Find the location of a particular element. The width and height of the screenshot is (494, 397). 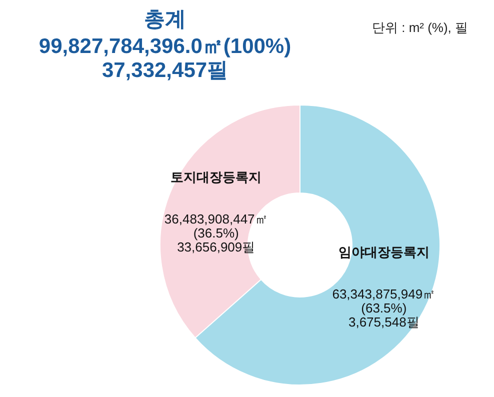

chart-title: 총계 is located at coordinates (165, 19).